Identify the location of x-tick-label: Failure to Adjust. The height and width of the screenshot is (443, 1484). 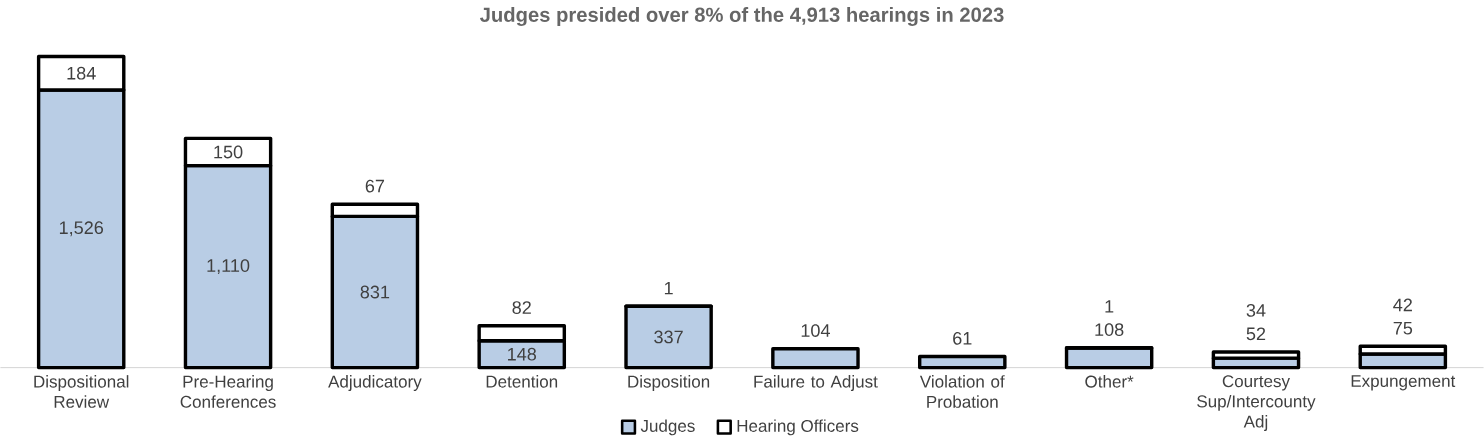
(816, 382).